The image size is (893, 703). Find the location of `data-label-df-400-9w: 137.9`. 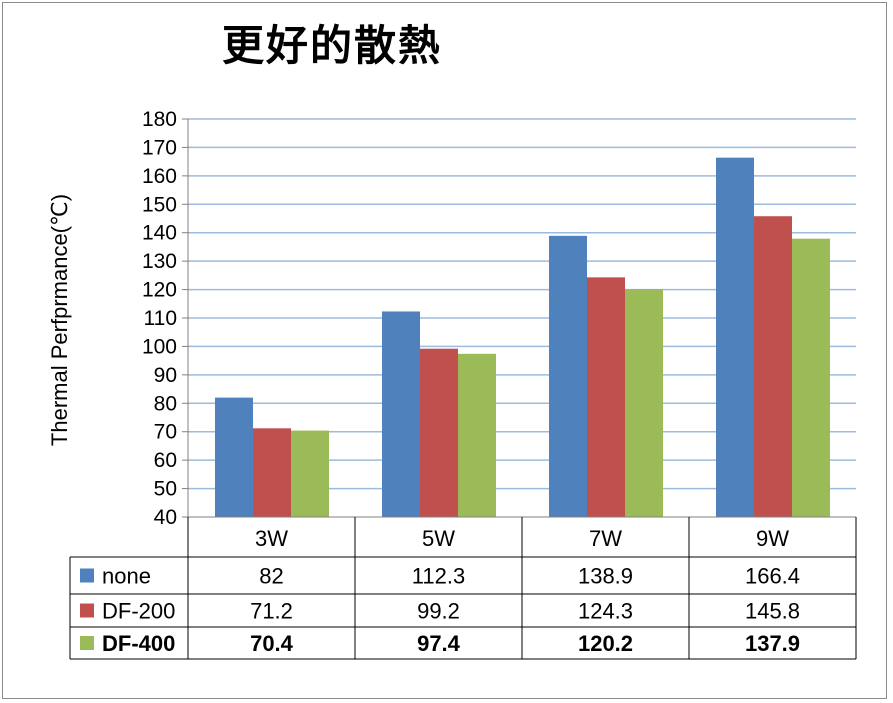

data-label-df-400-9w: 137.9 is located at coordinates (772, 643).